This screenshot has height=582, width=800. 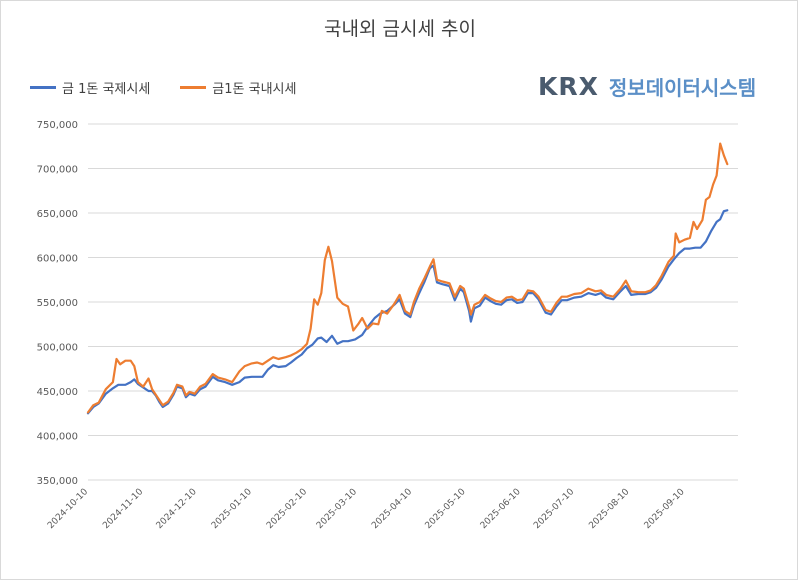 I want to click on legend-item-domestic: 금1돈 국내시세, so click(x=238, y=87).